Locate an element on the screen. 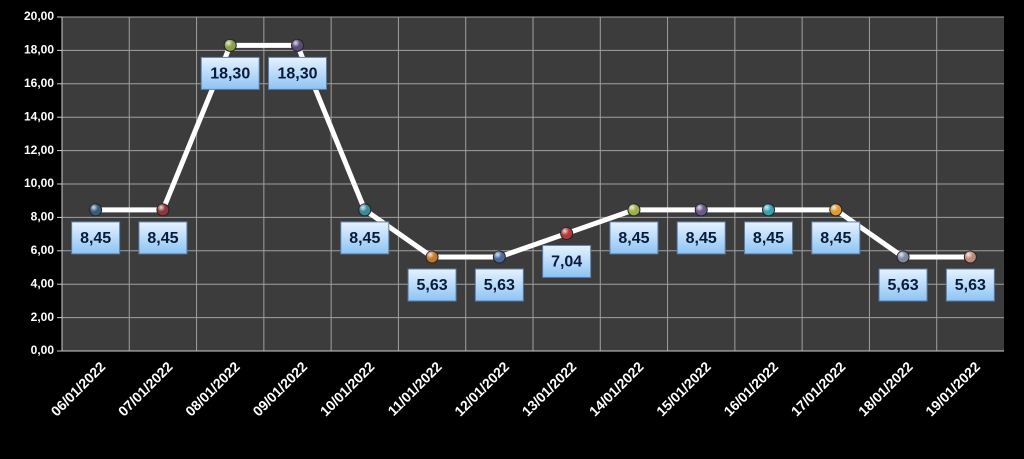  x-tick-label: 07/01/2022 is located at coordinates (145, 388).